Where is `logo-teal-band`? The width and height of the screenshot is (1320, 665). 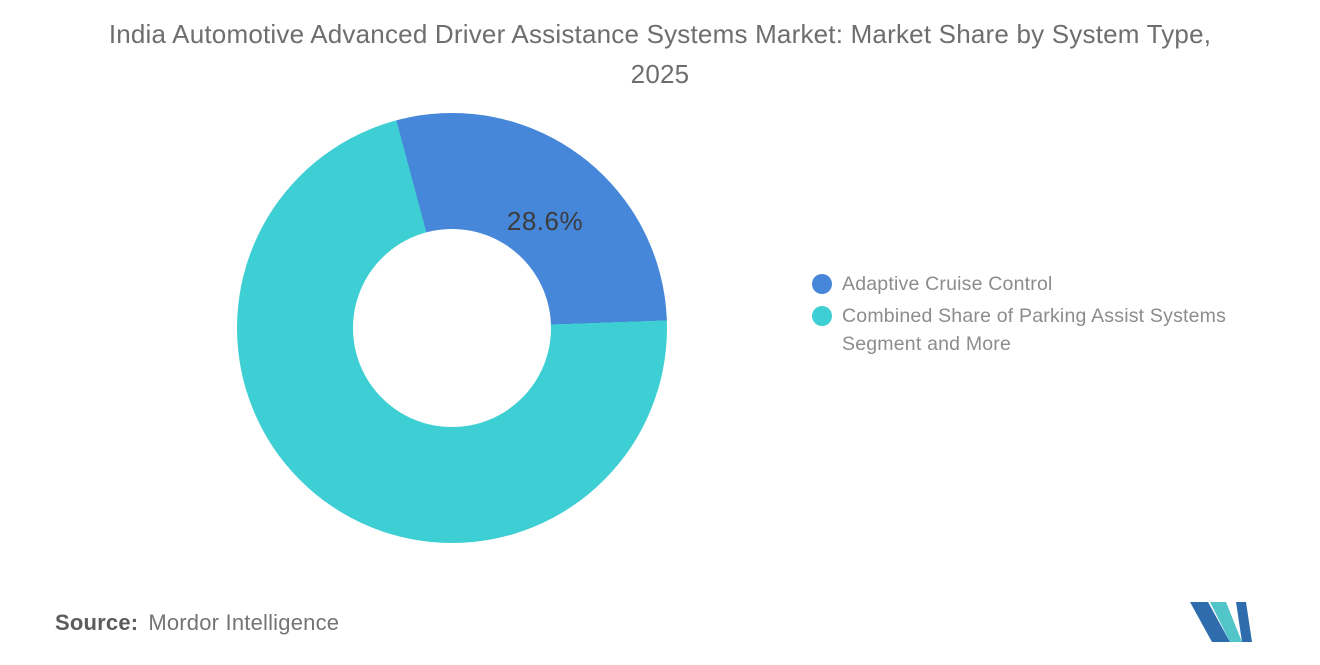
logo-teal-band is located at coordinates (1226, 622).